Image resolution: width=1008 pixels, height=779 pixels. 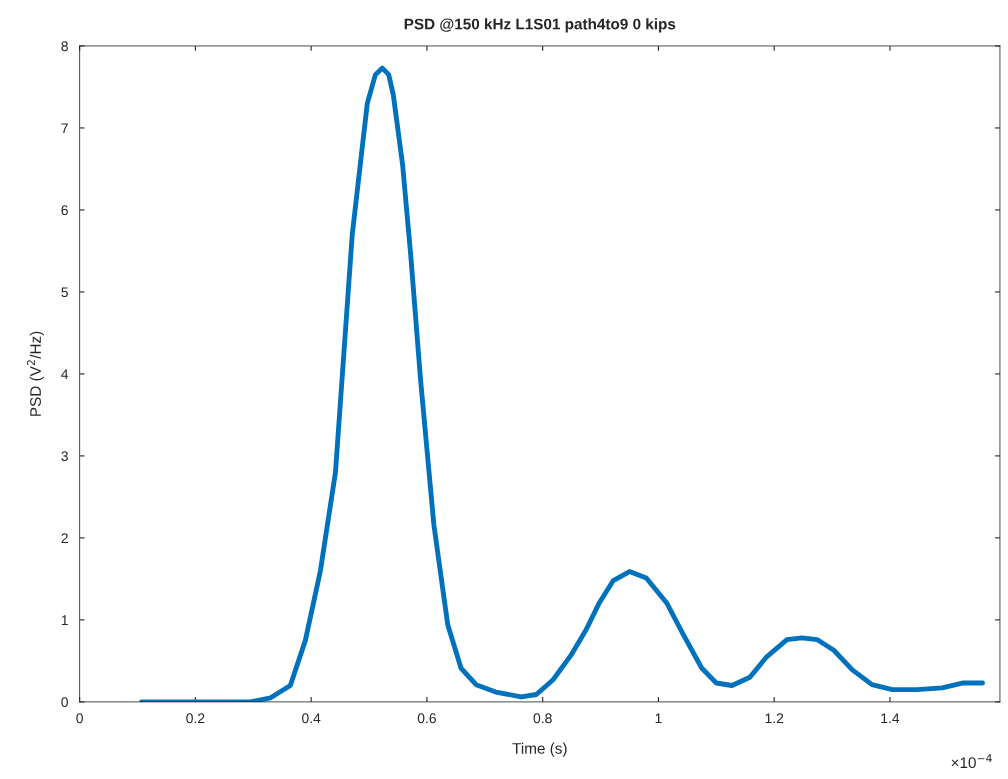 I want to click on y-tick-label: 2, so click(x=64, y=538).